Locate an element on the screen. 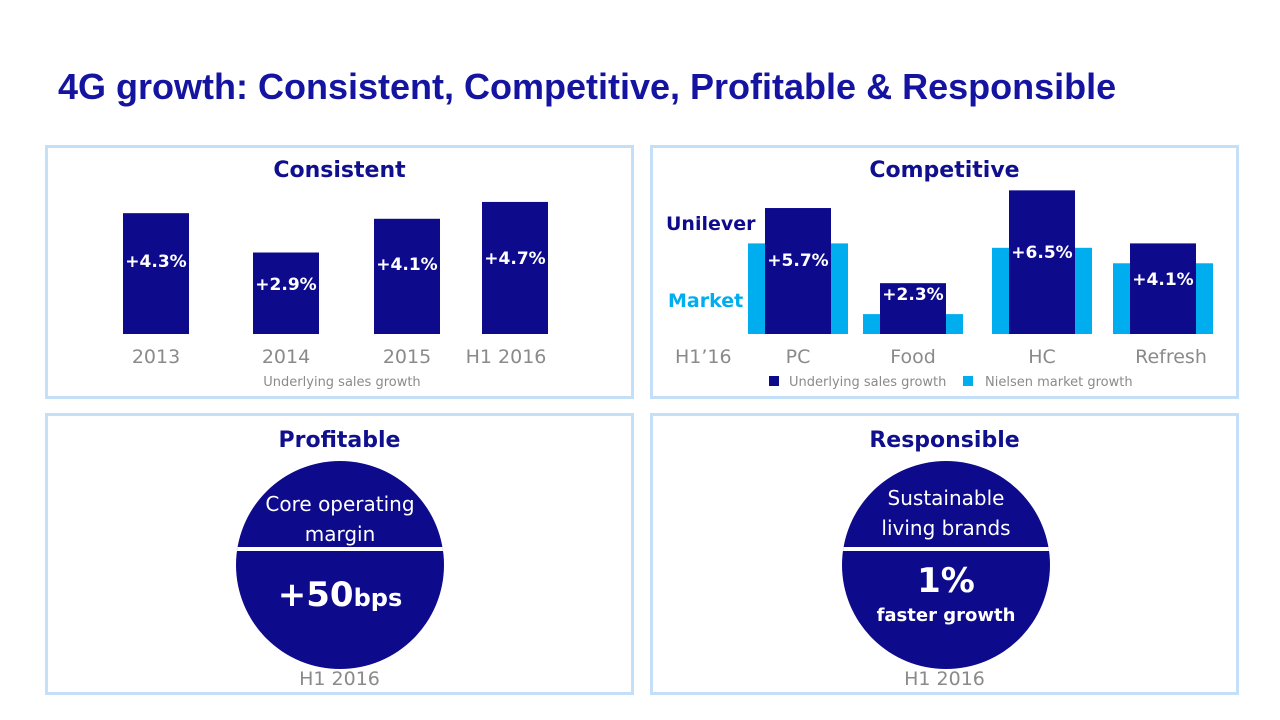  slb-sub: faster growth is located at coordinates (946, 615).